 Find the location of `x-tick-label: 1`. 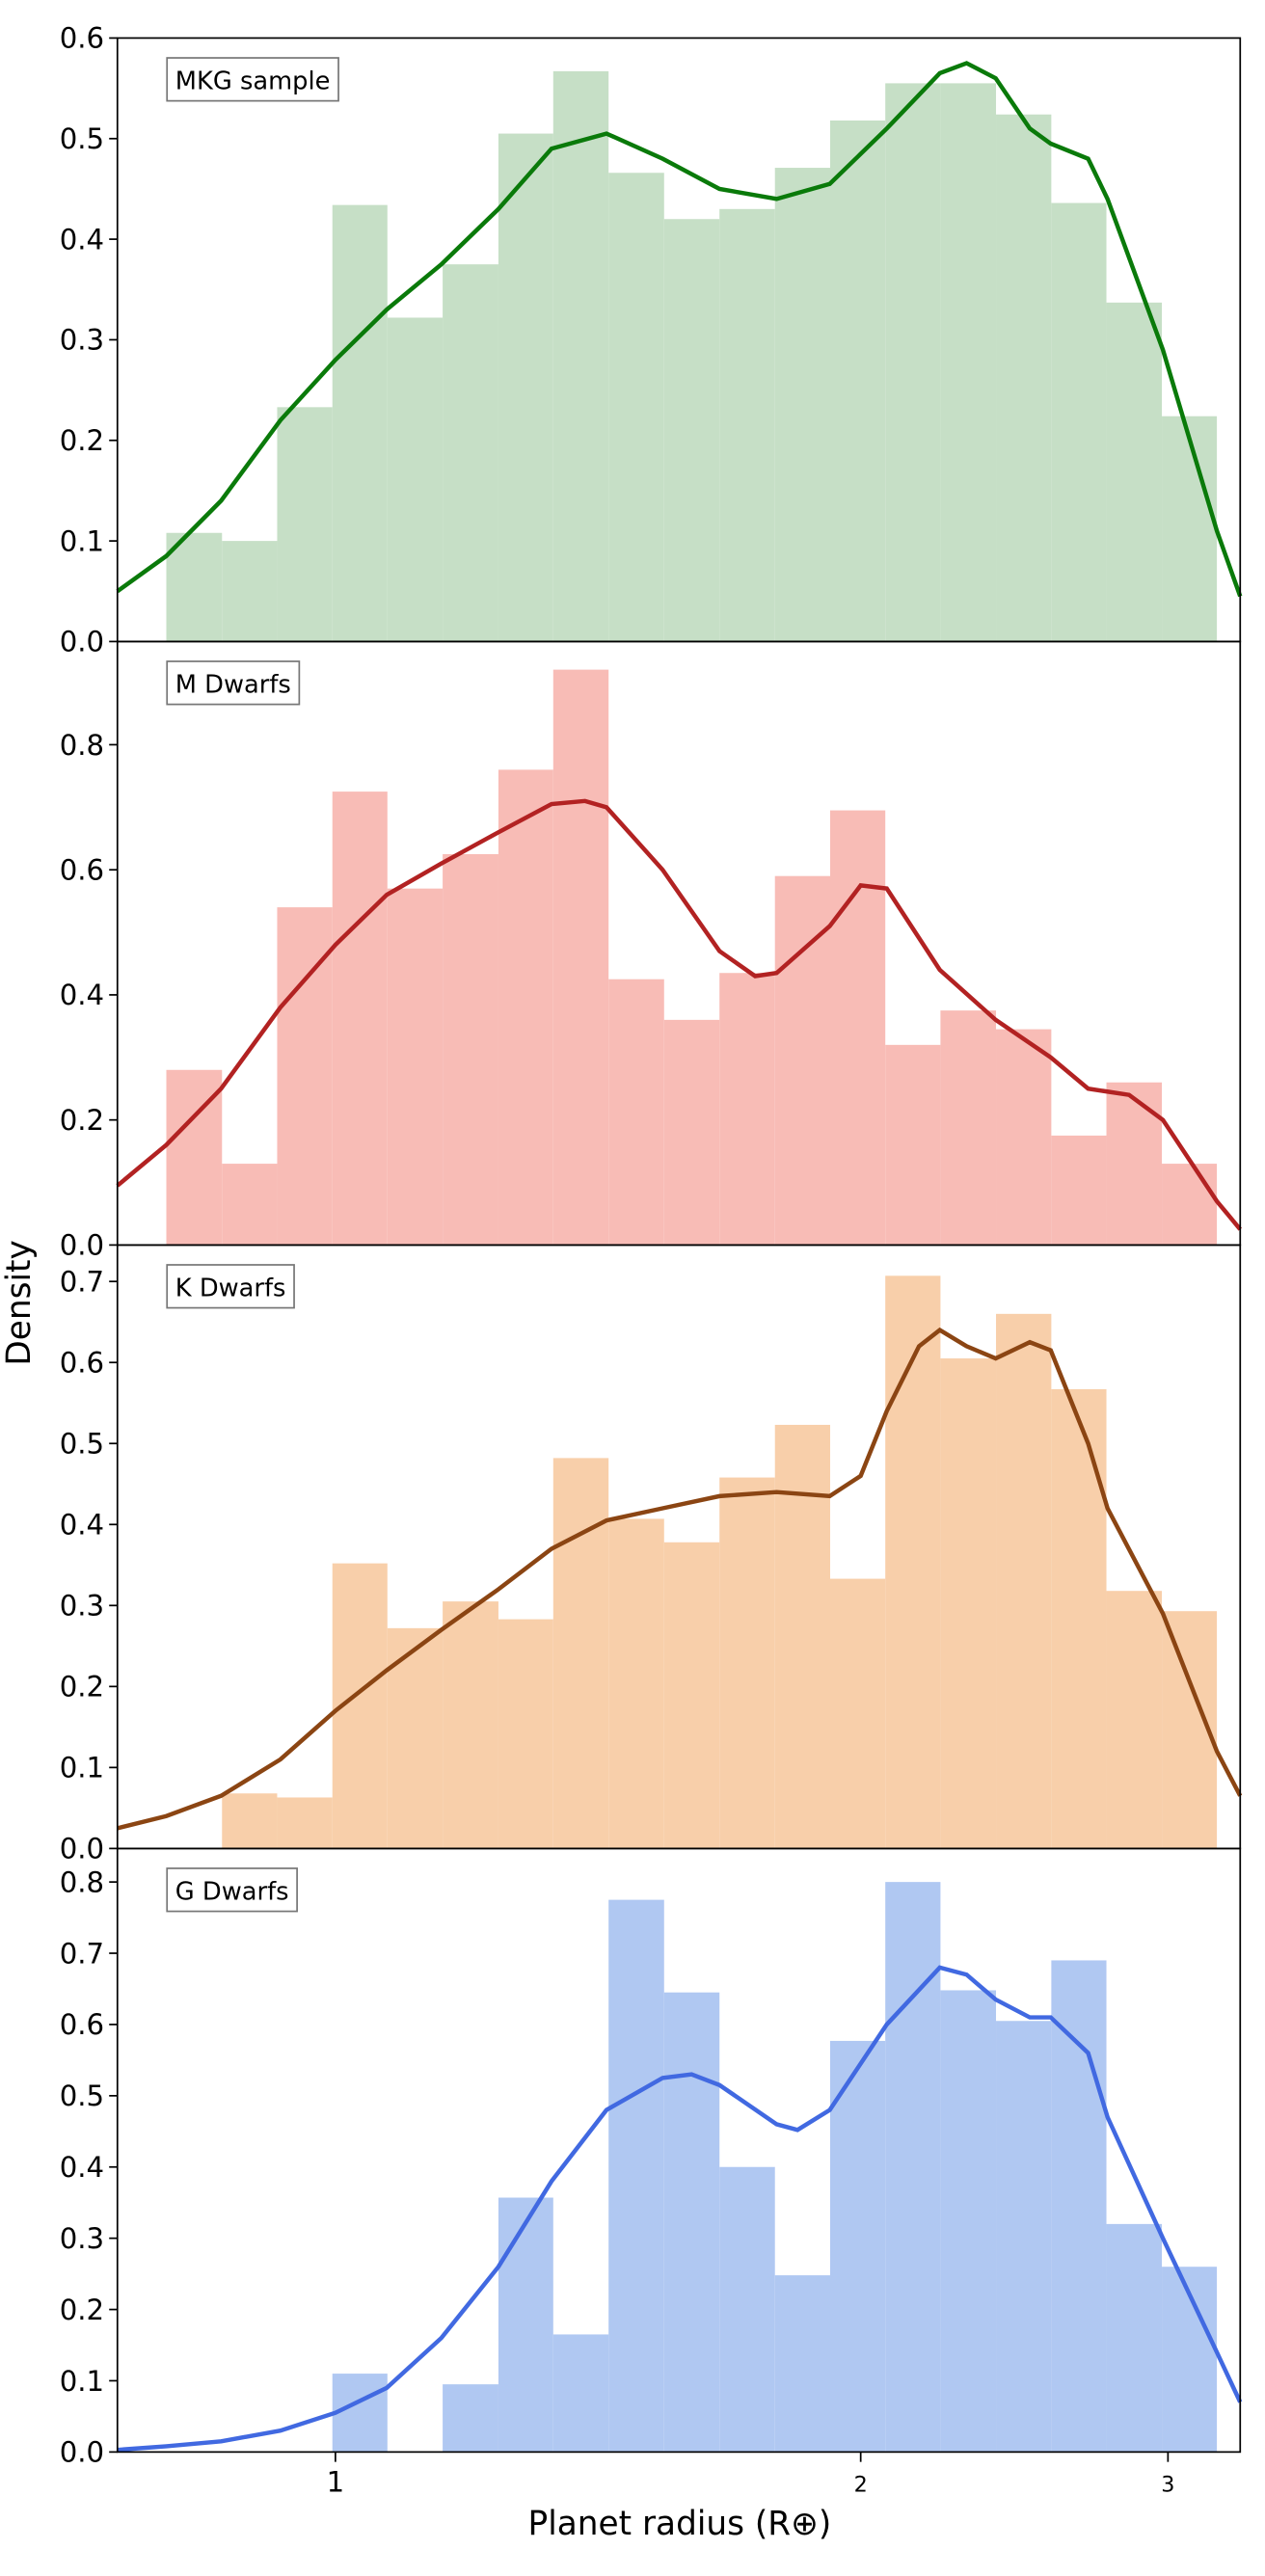

x-tick-label: 1 is located at coordinates (336, 2482).